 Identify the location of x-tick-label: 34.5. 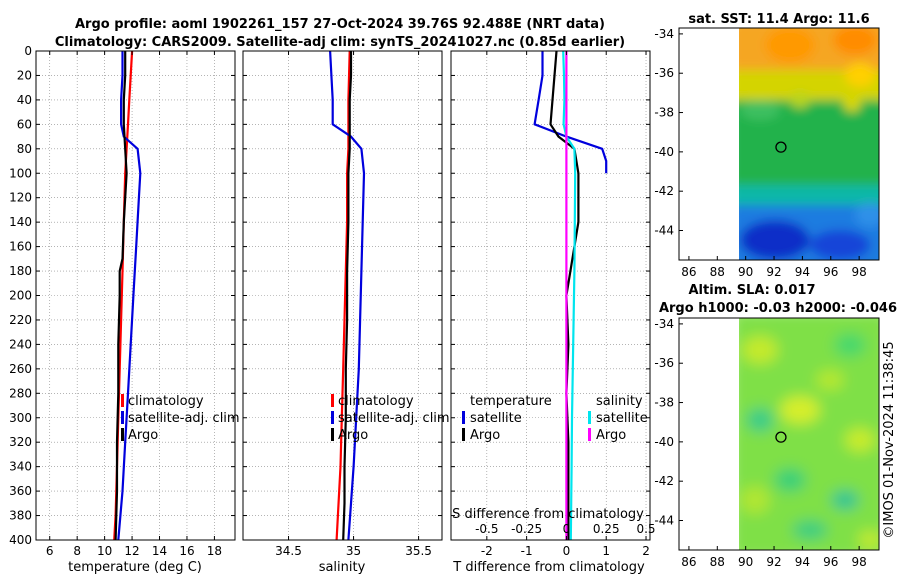
(288, 551).